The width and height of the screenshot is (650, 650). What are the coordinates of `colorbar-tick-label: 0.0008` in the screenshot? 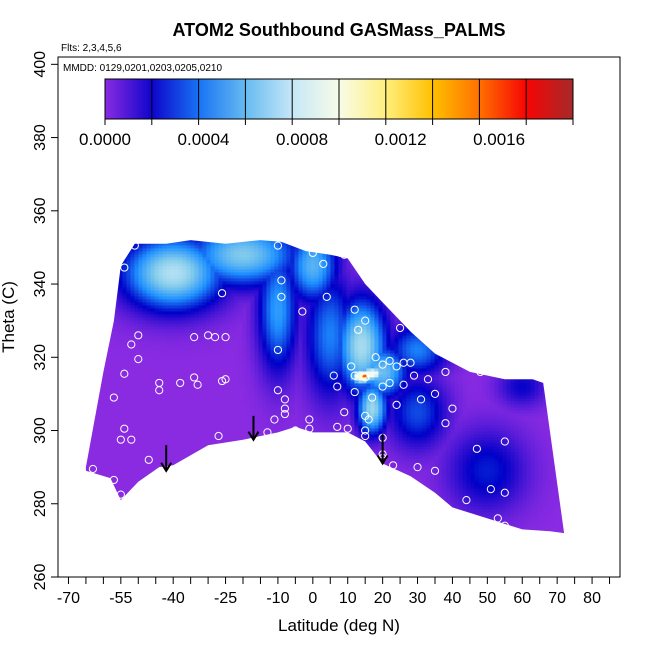 It's located at (302, 139).